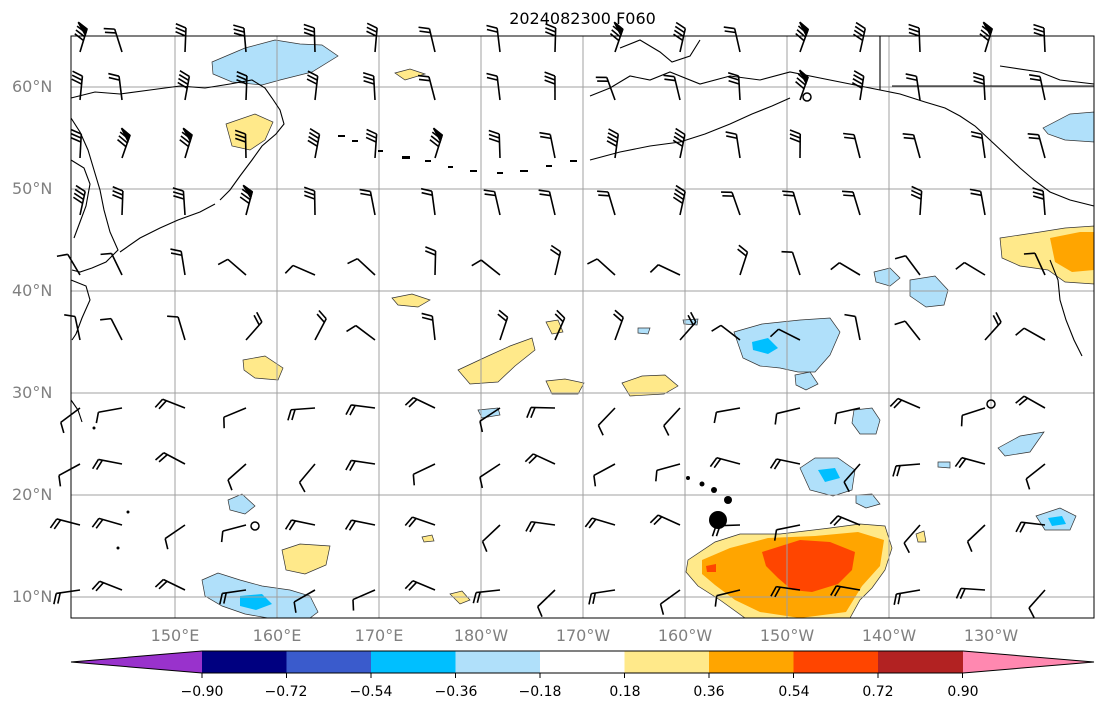  Describe the element at coordinates (709, 692) in the screenshot. I see `colorbar-tick-label: 0.36` at that location.